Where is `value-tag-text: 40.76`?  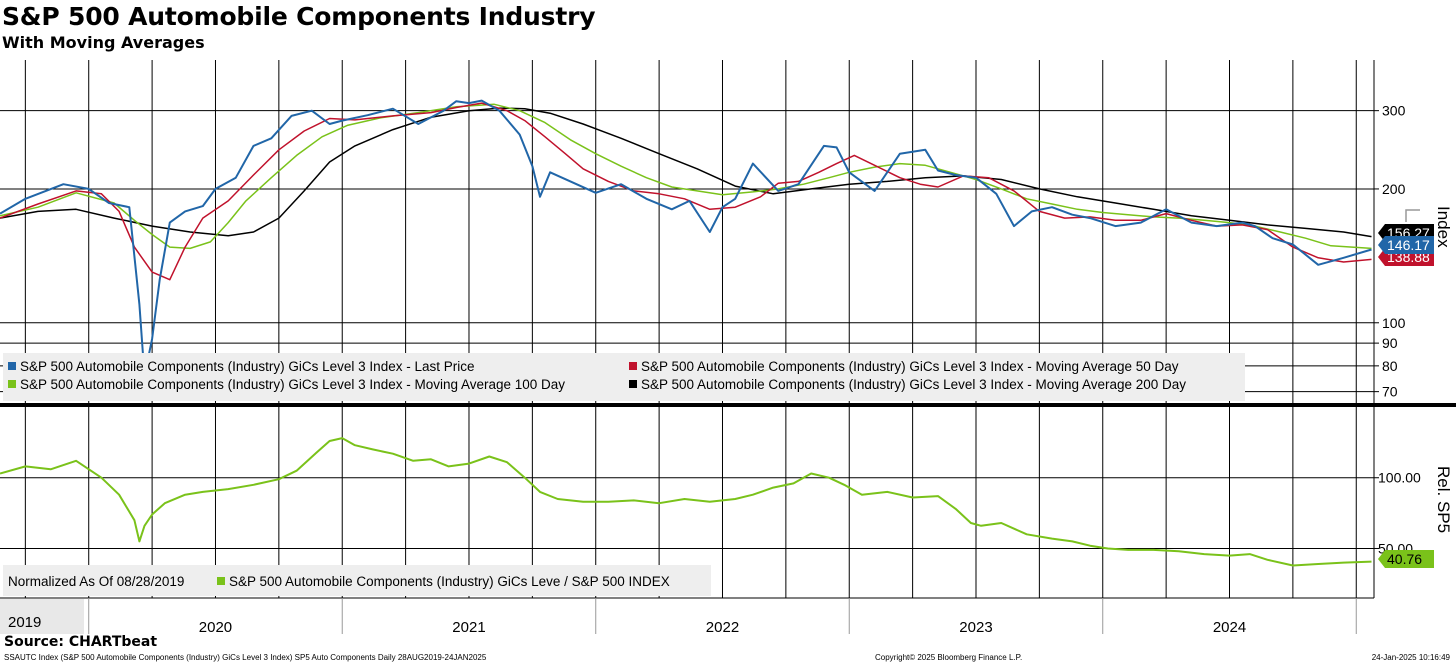 value-tag-text: 40.76 is located at coordinates (1404, 559).